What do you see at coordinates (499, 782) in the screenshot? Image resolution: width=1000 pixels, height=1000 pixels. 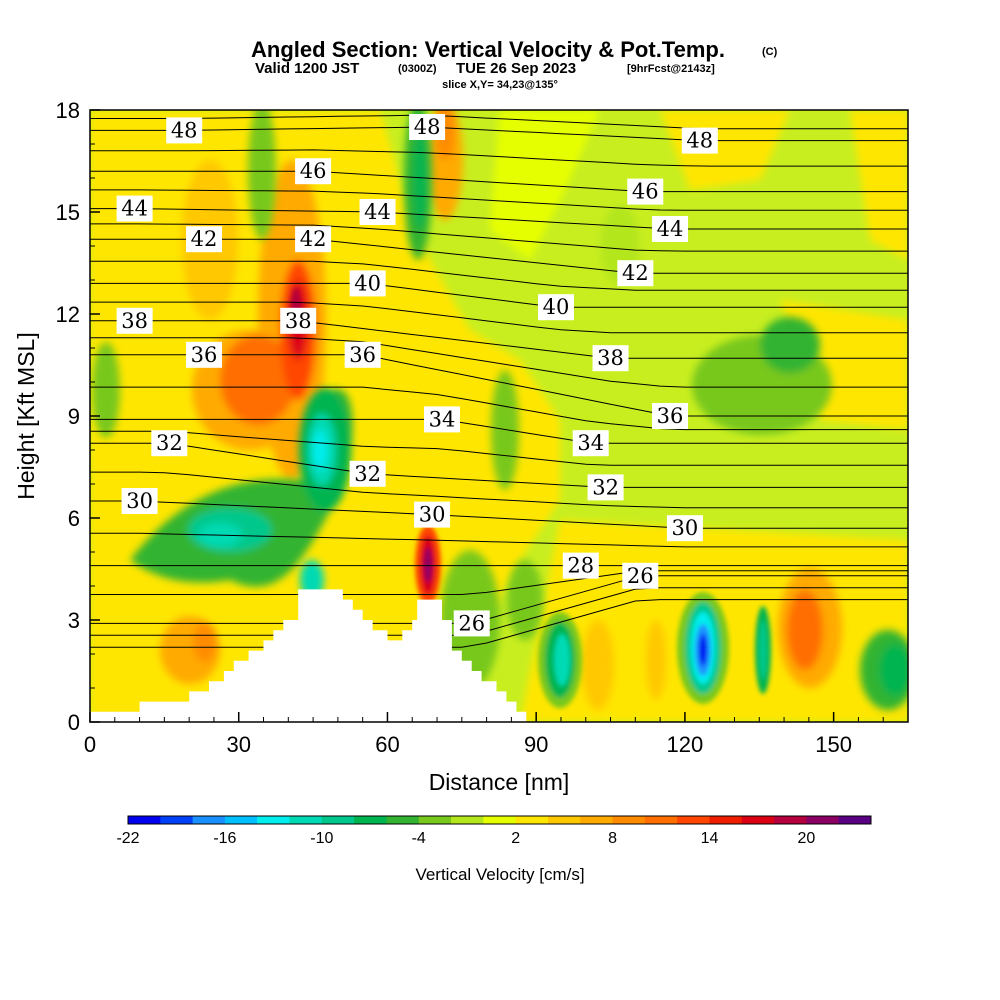 I see `x-axis-label: Distance [nm]` at bounding box center [499, 782].